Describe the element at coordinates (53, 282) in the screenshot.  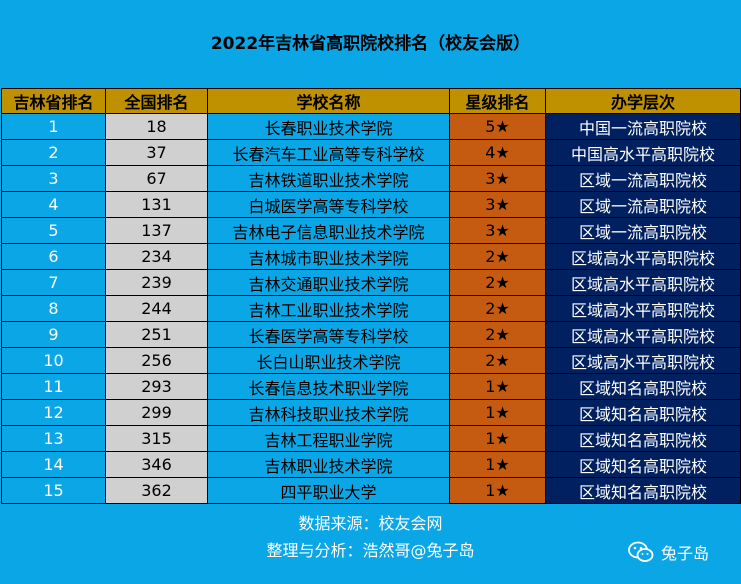
I see `cell-province-rank: 7` at that location.